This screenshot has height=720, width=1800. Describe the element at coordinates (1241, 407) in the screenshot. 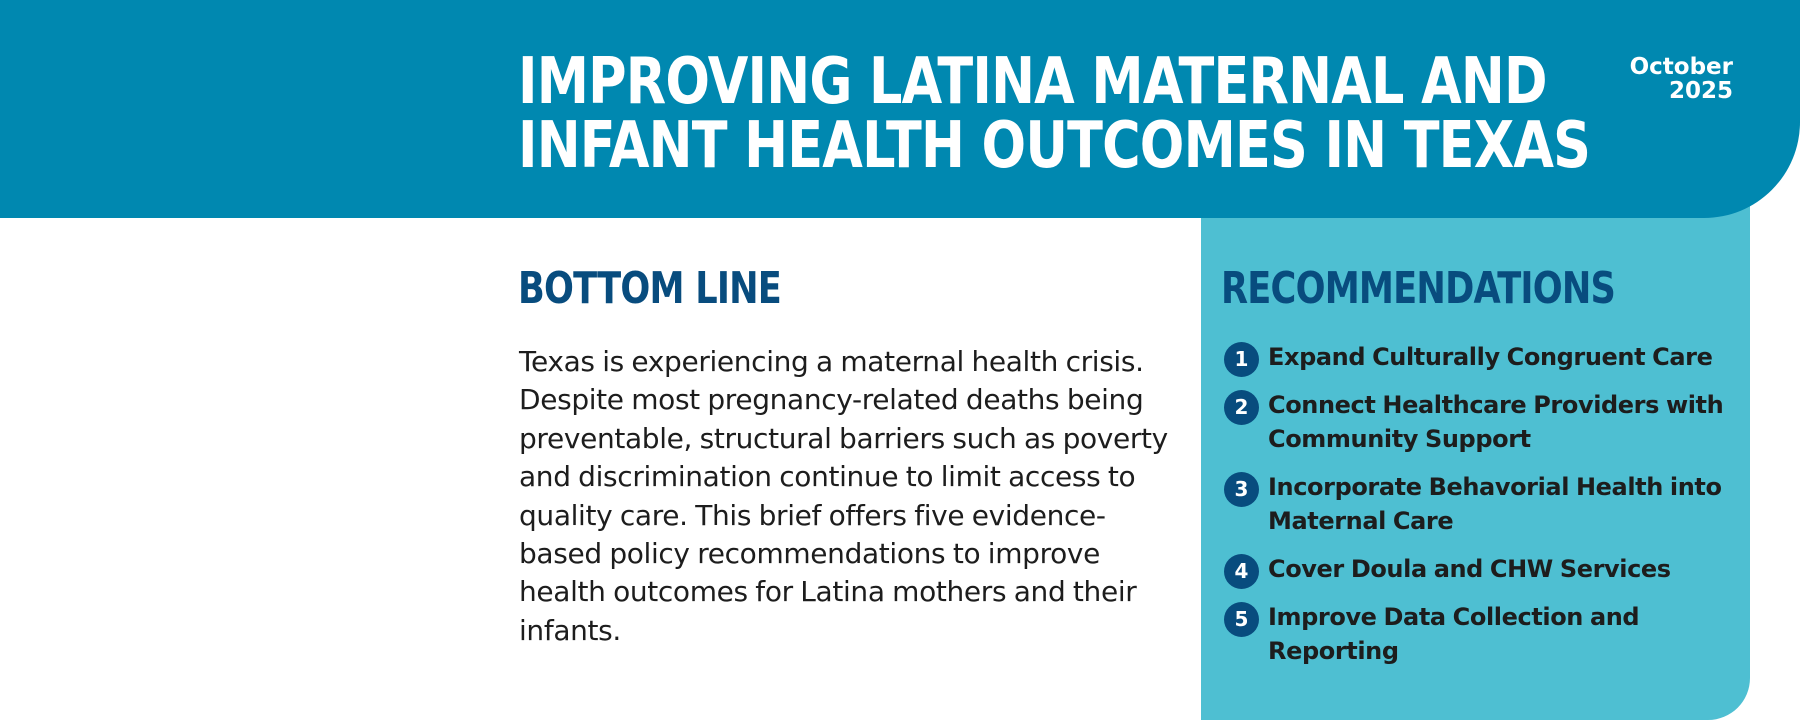

I see `recommendation-number-badge: 2` at that location.